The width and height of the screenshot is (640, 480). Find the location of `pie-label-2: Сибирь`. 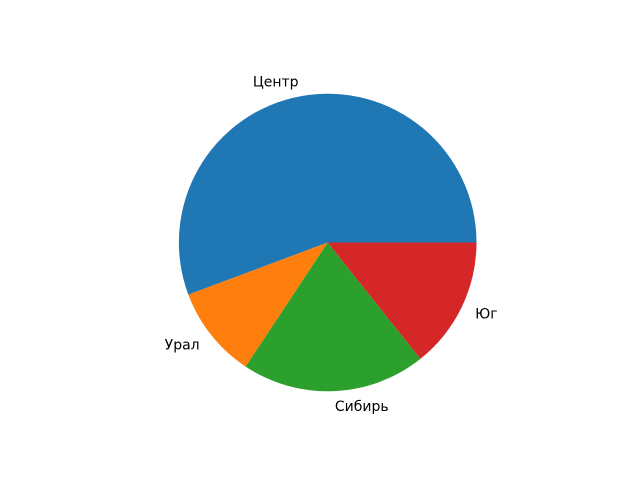

pie-label-2: Сибирь is located at coordinates (362, 407).